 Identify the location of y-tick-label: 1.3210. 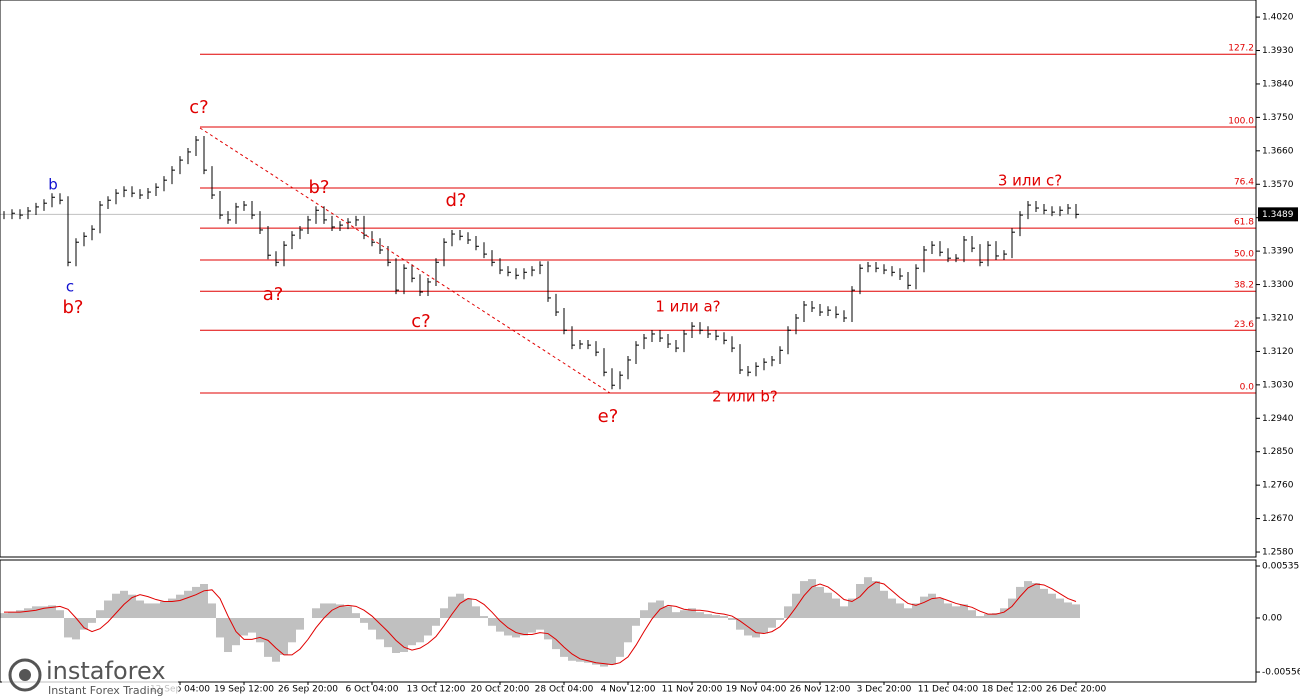
(1278, 318).